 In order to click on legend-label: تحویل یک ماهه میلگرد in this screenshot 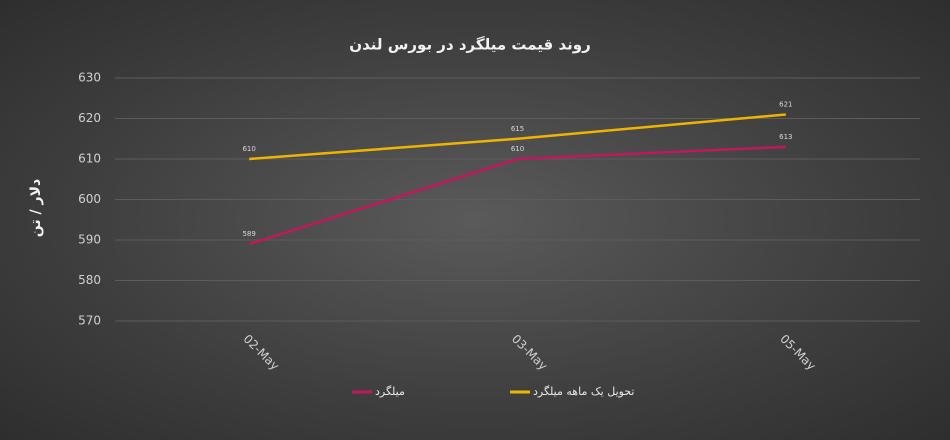, I will do `click(583, 391)`.